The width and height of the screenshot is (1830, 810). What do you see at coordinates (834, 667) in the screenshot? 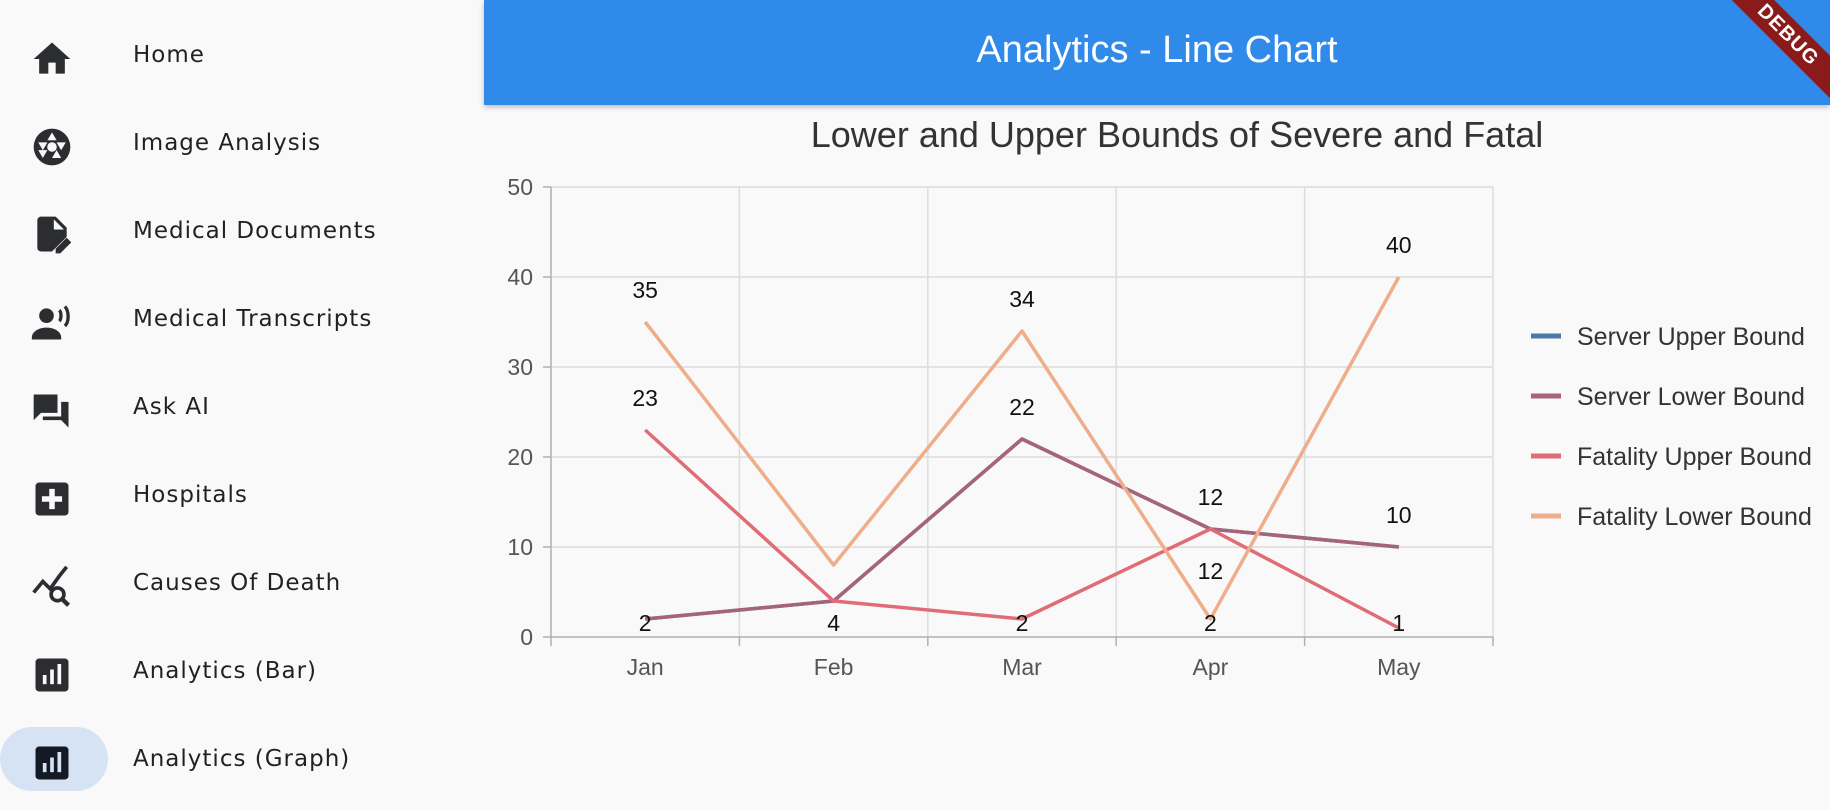
I see `x-tick-label: Feb` at bounding box center [834, 667].